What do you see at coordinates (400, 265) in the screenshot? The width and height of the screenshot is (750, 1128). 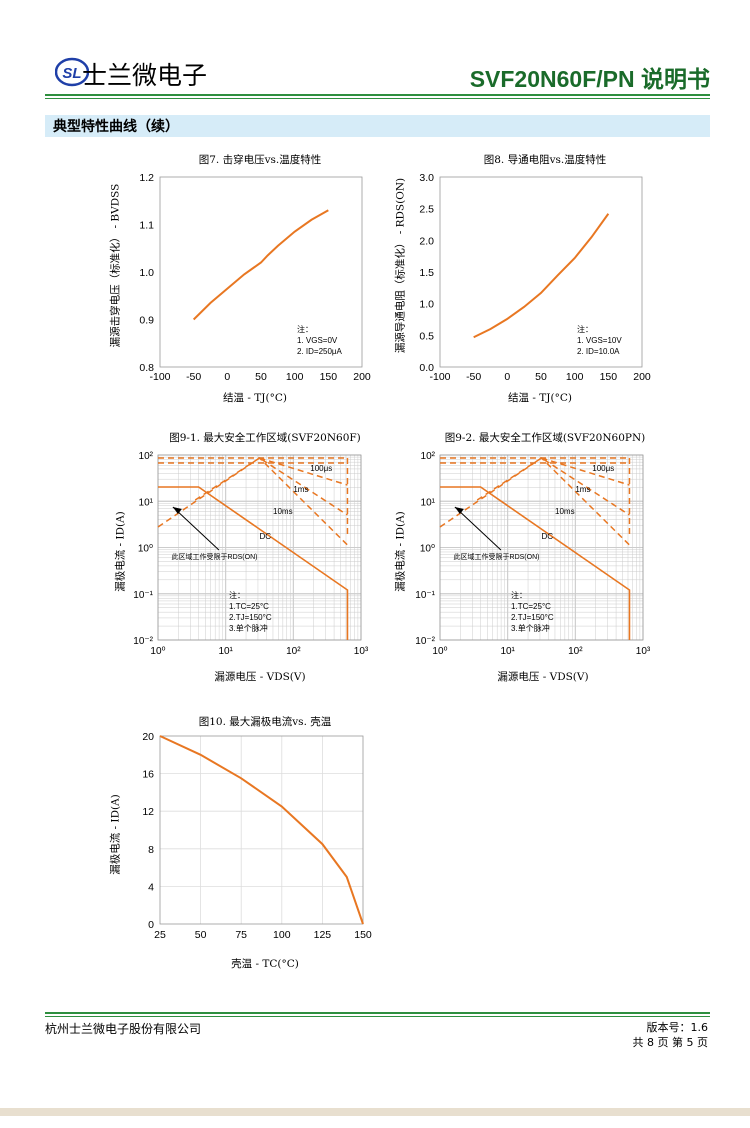 I see `fig8-ylabel: 漏源导通电阻（标准化） - RDS(ON)` at bounding box center [400, 265].